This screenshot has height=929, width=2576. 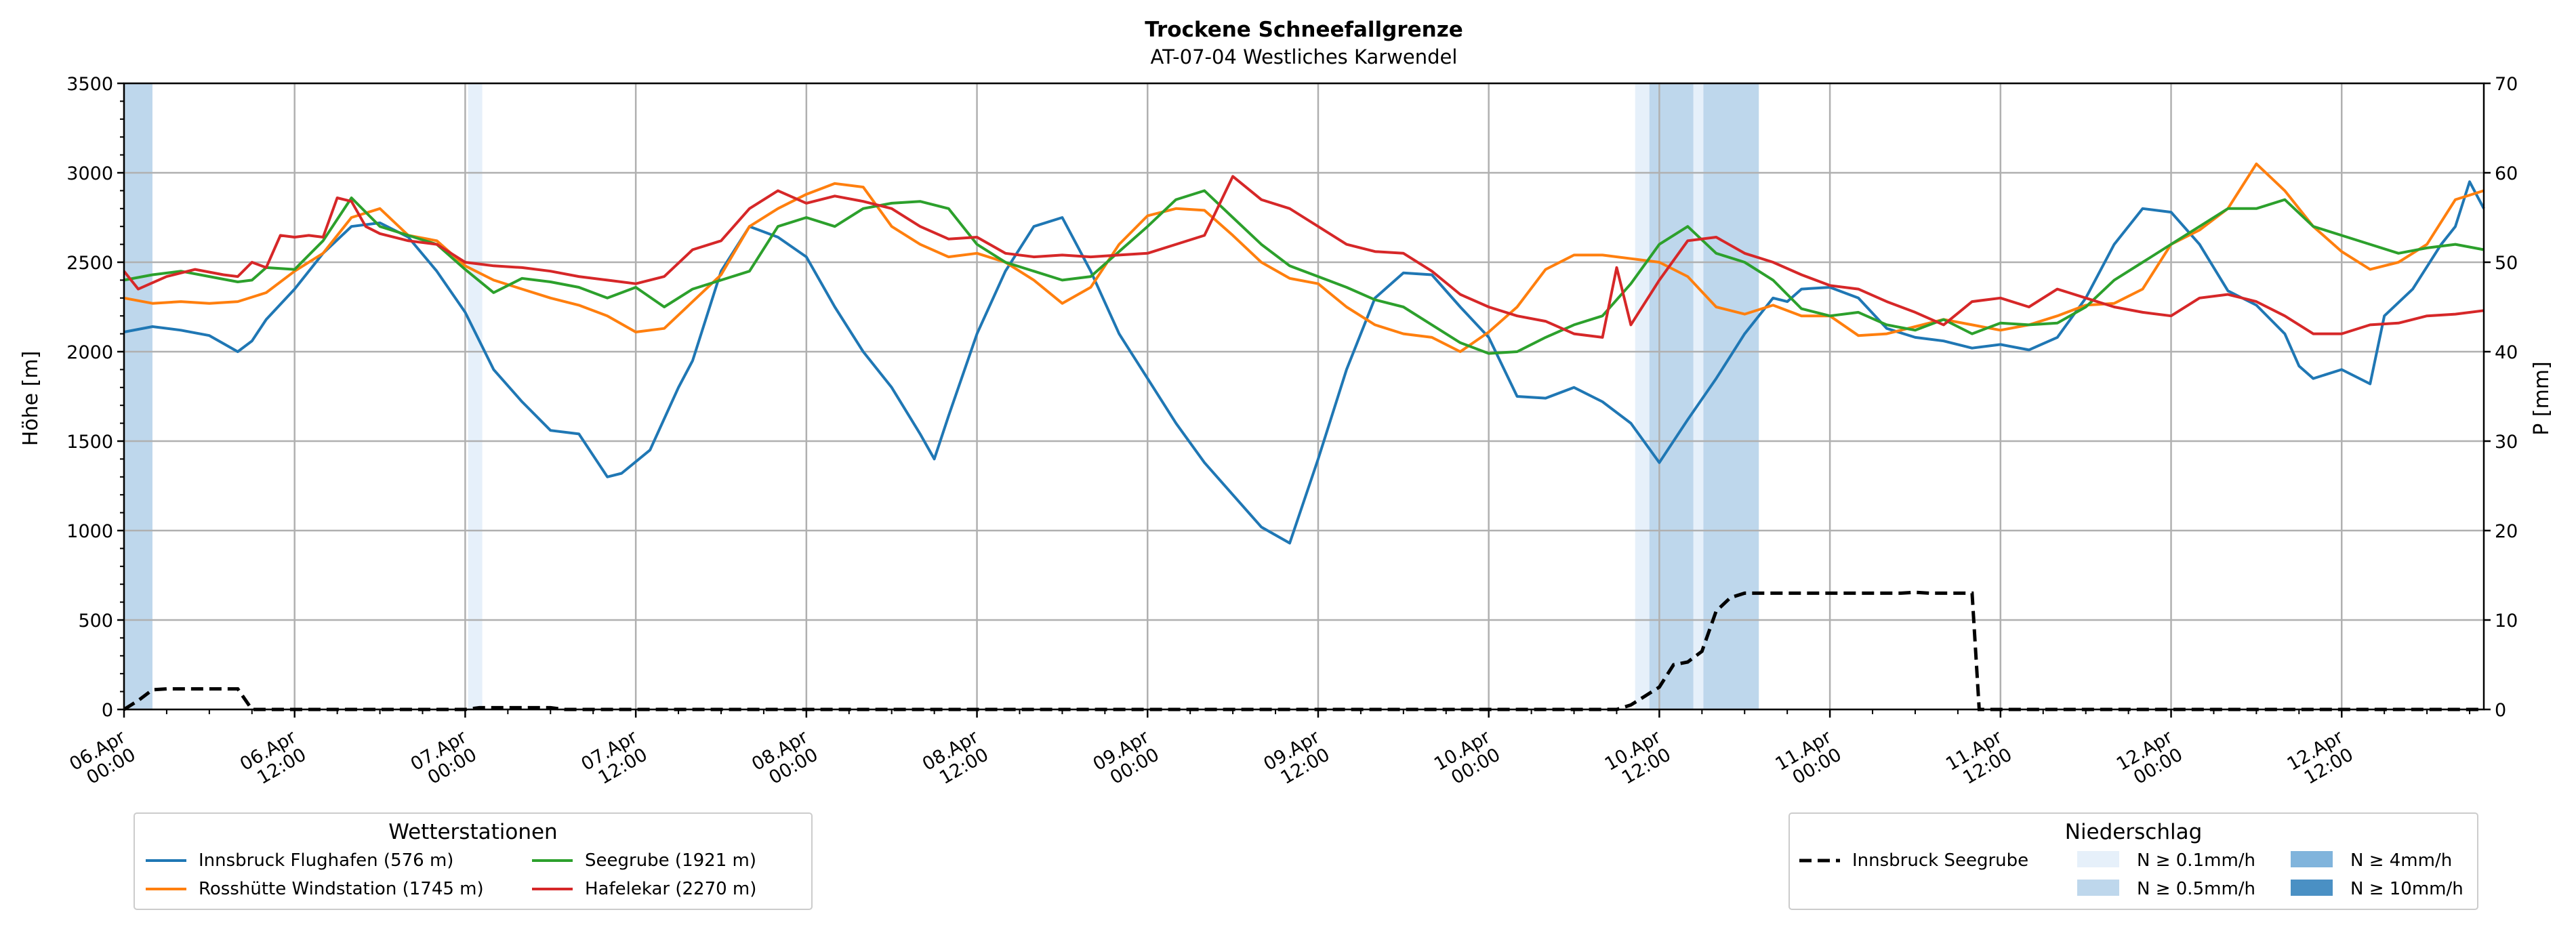 I want to click on legend-stations-frame, so click(x=474, y=861).